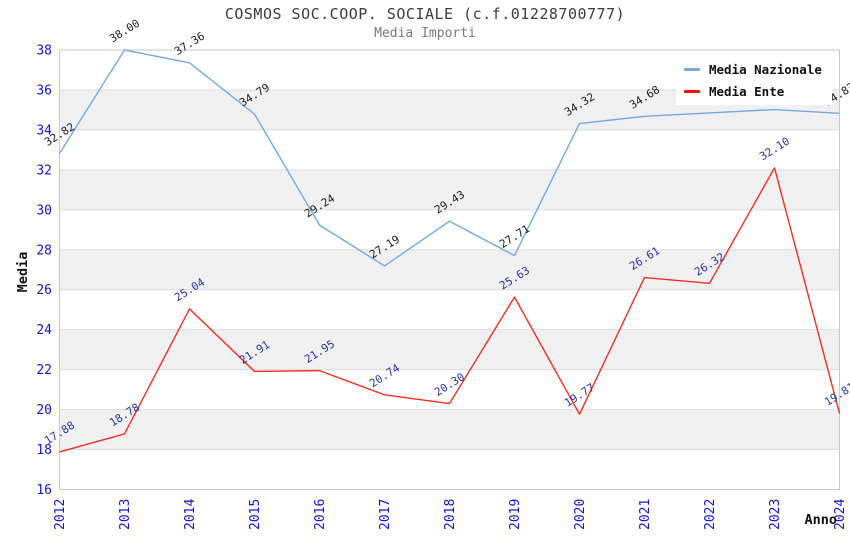 The width and height of the screenshot is (850, 550). Describe the element at coordinates (425, 33) in the screenshot. I see `chart-subtitle: Media Importi` at that location.